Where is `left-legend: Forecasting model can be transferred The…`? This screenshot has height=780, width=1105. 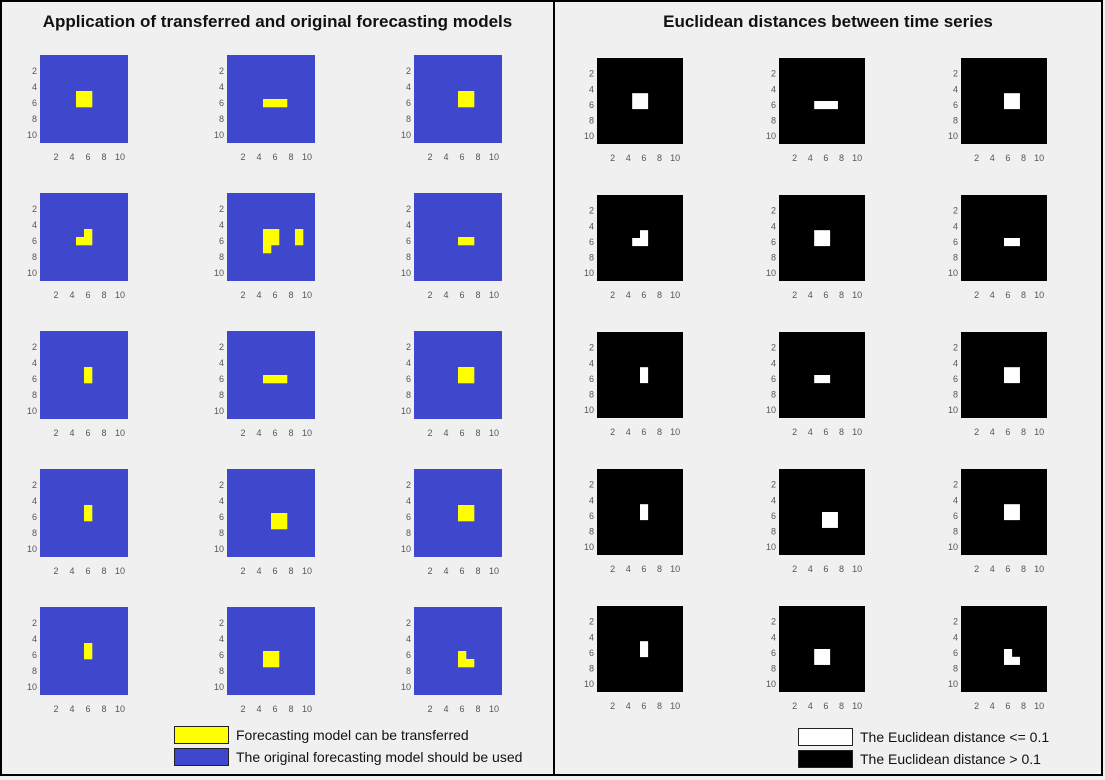 left-legend: Forecasting model can be transferred The… is located at coordinates (364, 748).